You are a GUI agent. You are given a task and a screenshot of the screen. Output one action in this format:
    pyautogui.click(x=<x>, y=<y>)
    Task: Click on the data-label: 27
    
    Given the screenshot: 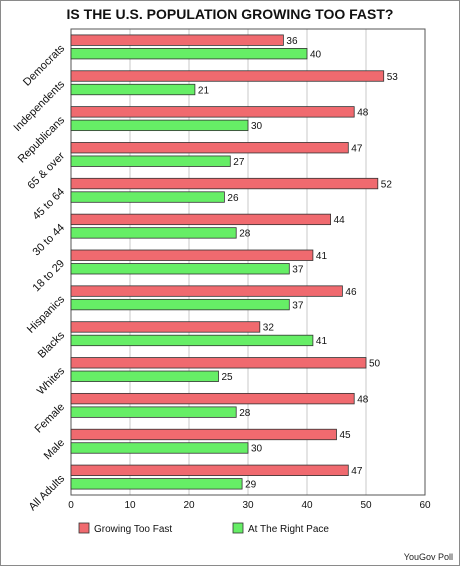 What is the action you would take?
    pyautogui.click(x=239, y=162)
    